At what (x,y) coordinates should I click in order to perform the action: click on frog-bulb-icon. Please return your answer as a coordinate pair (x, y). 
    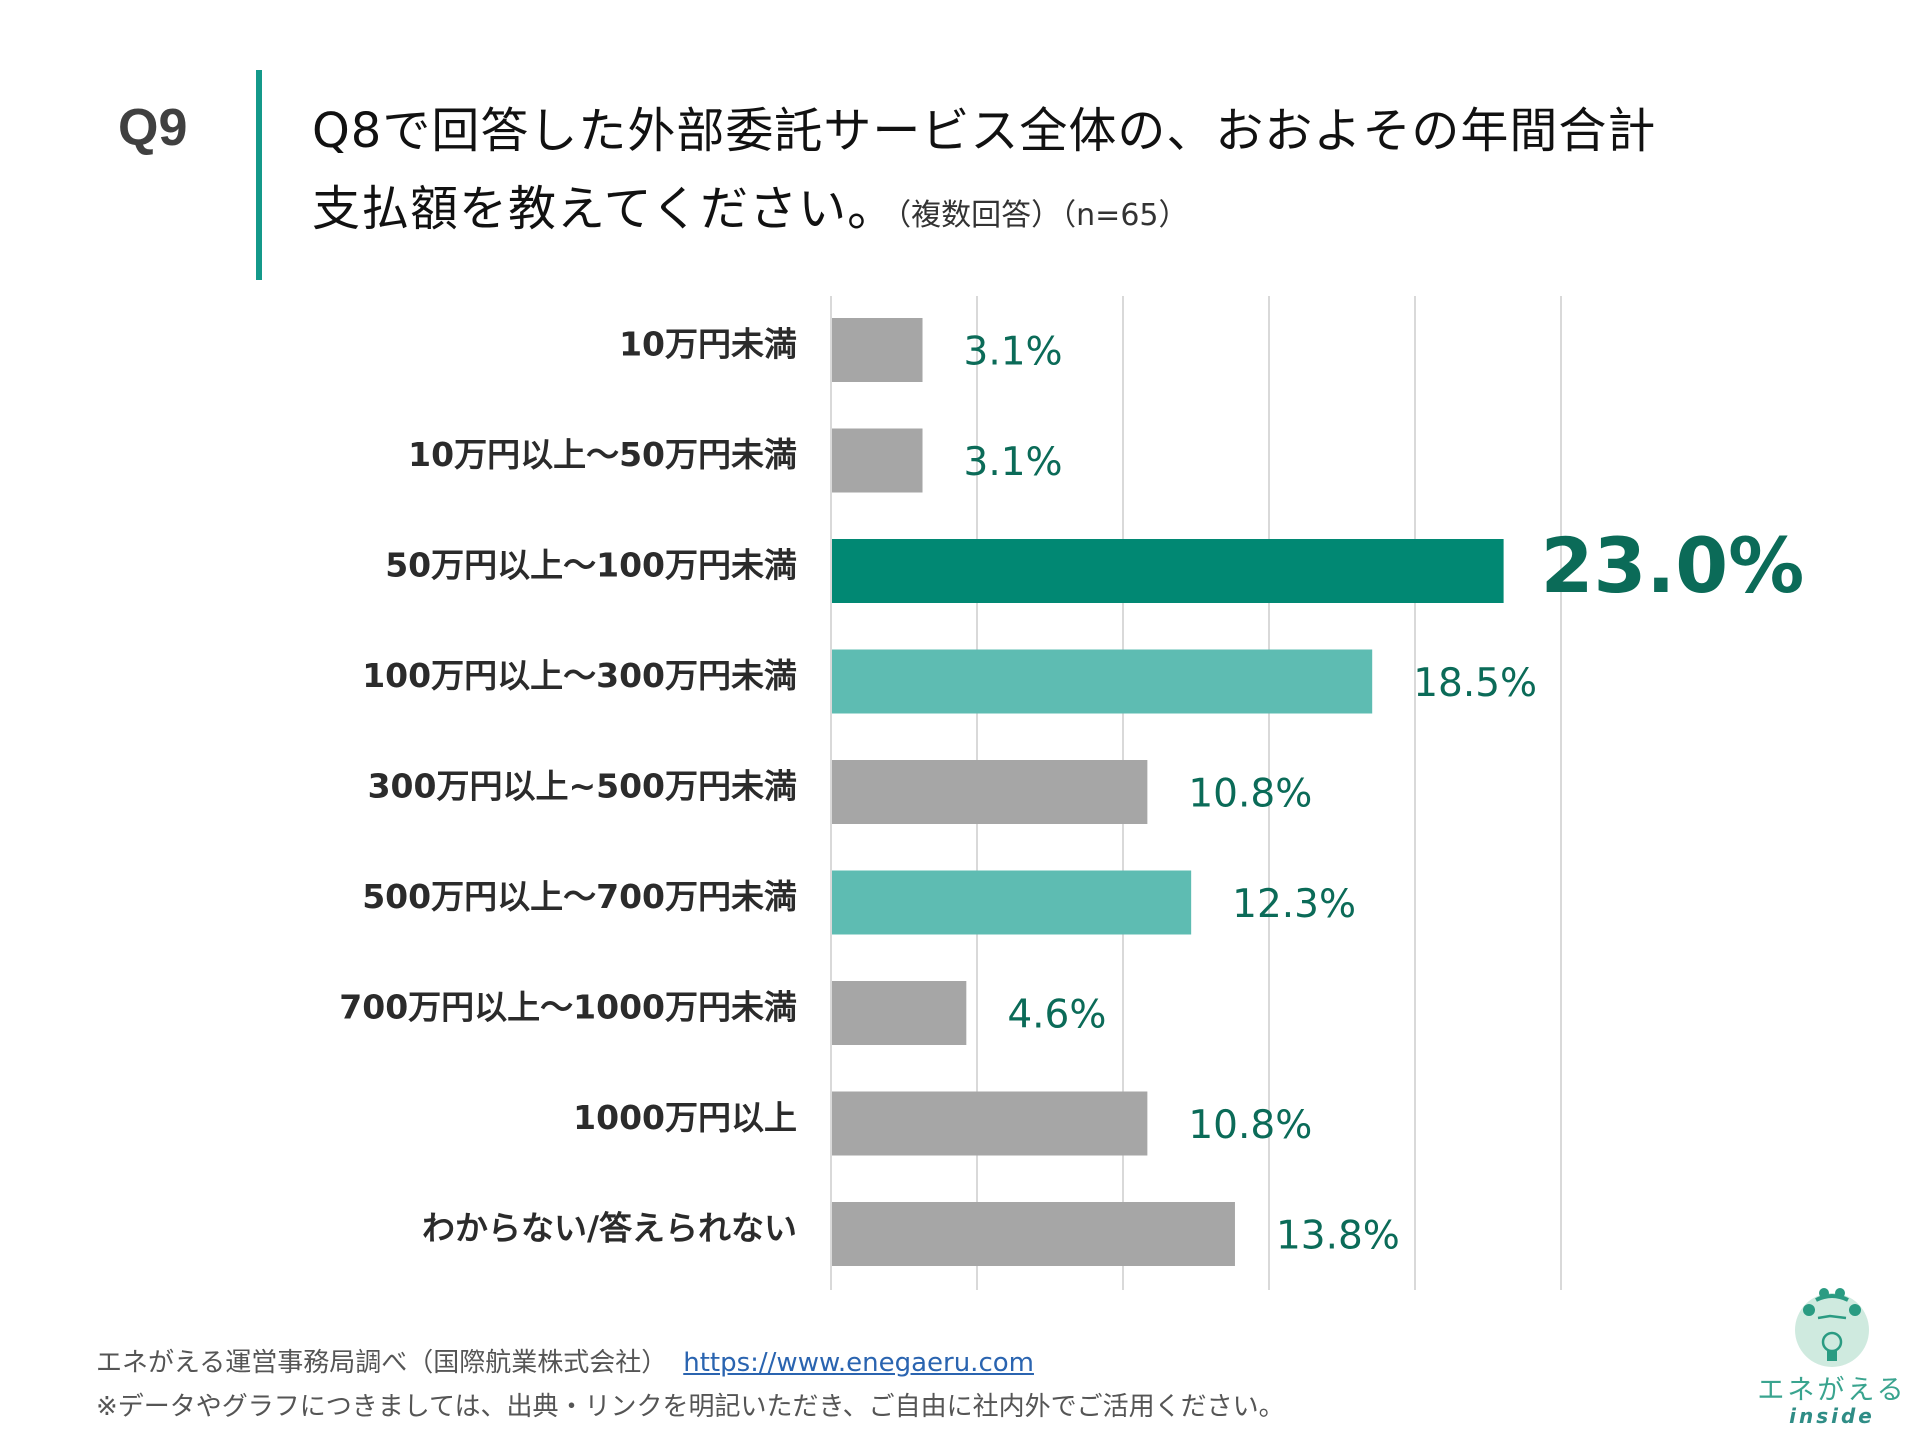
    Looking at the image, I should click on (1832, 1327).